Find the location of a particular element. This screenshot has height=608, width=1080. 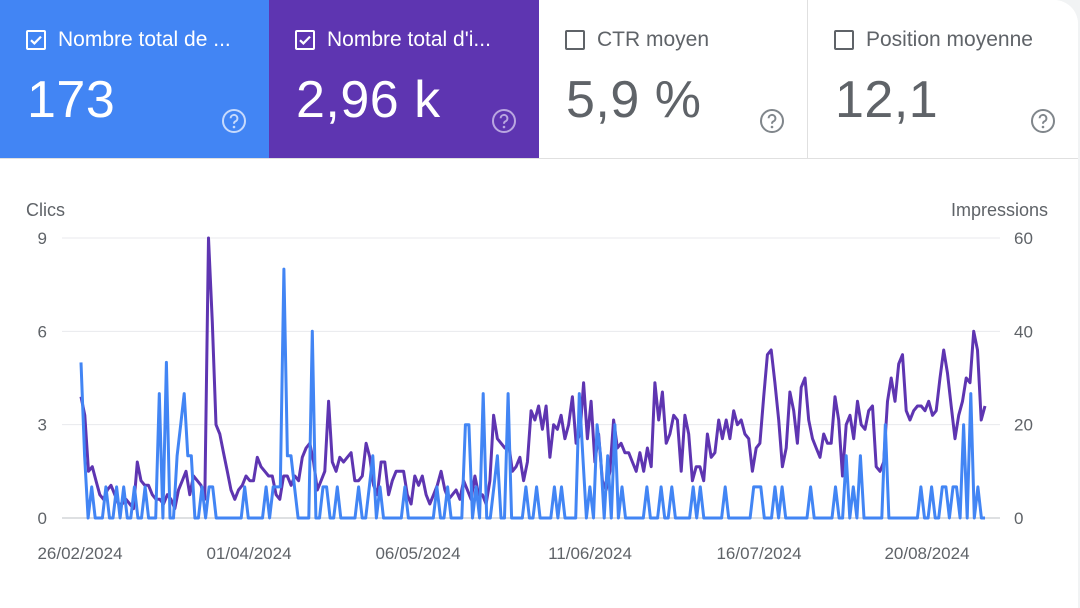

left-axis-ticks: 9 6 3 0 is located at coordinates (42, 378).